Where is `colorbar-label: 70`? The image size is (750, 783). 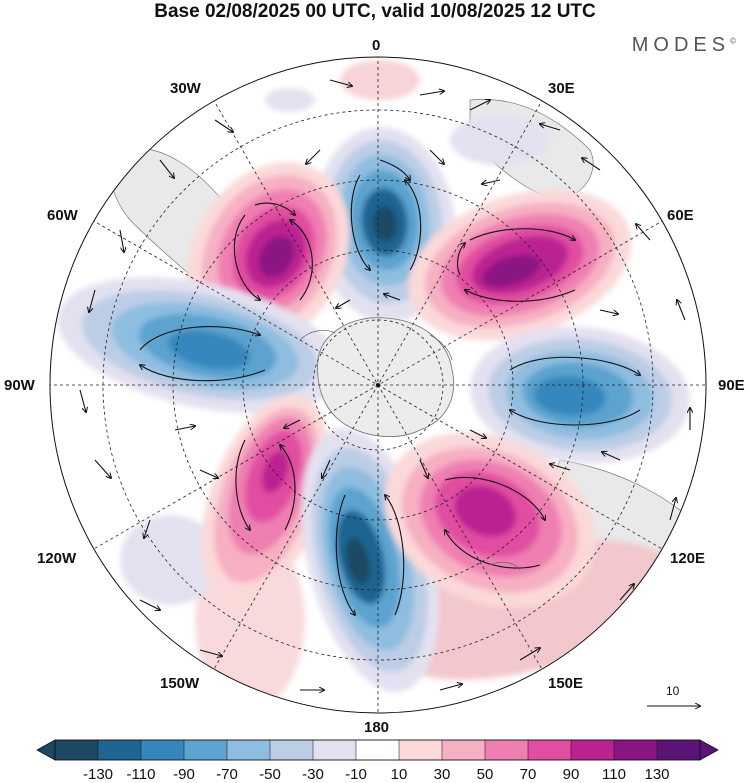 colorbar-label: 70 is located at coordinates (528, 774).